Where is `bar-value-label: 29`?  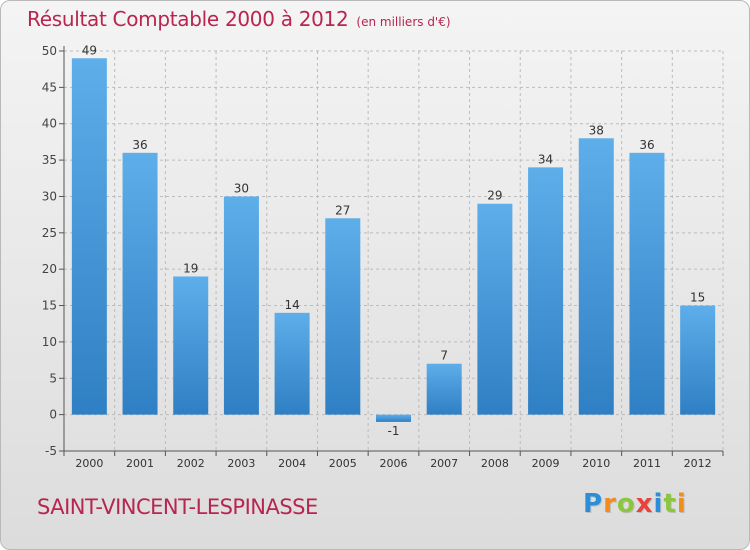
bar-value-label: 29 is located at coordinates (494, 196).